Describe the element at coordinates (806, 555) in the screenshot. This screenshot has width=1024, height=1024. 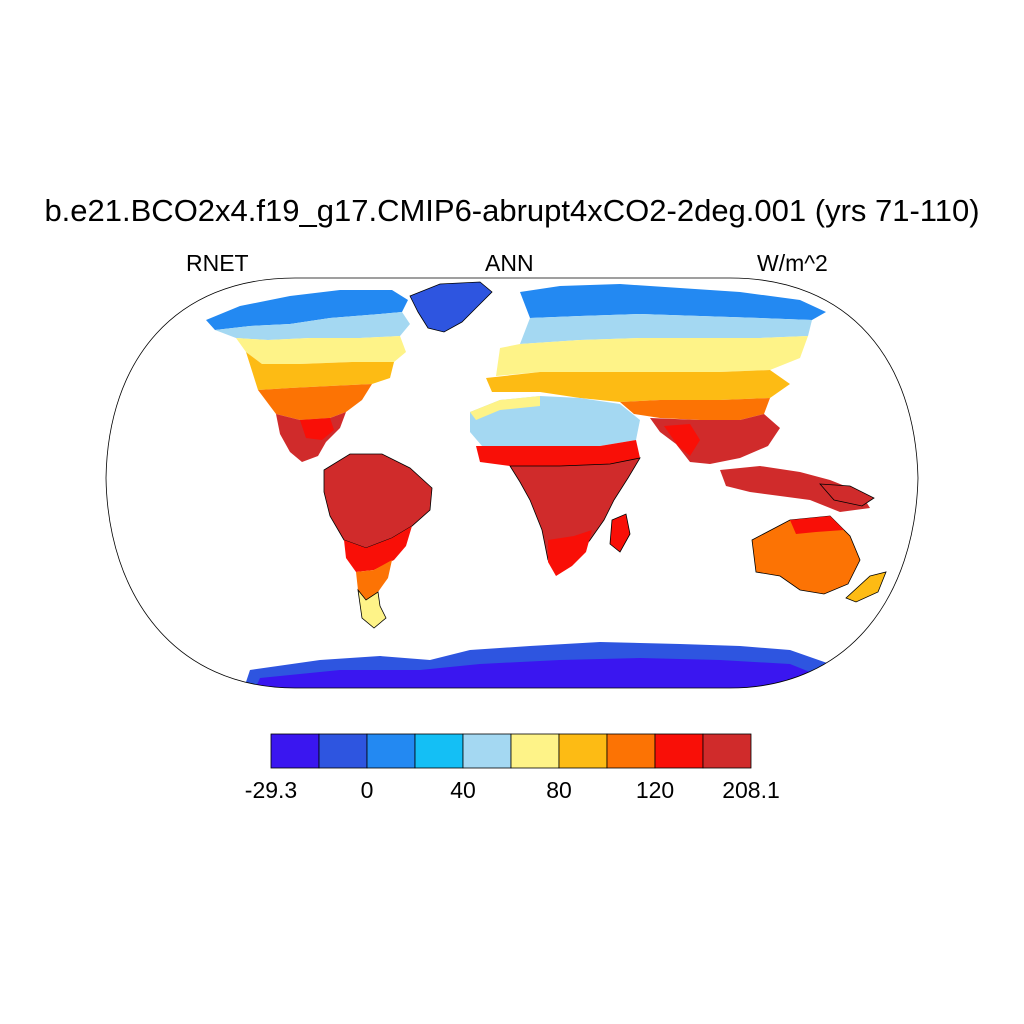
I see `australia` at that location.